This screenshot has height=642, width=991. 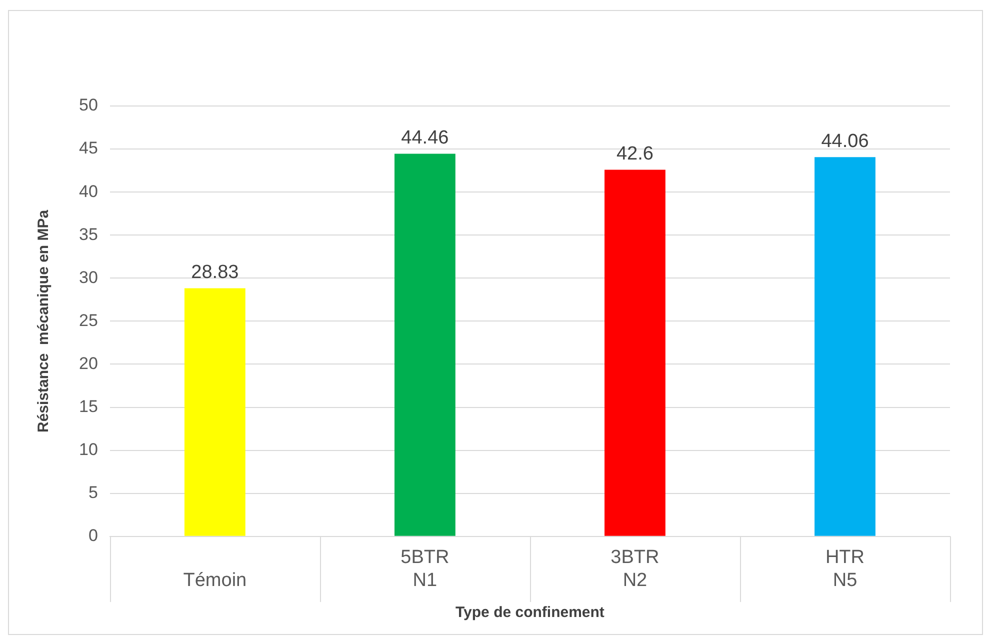 I want to click on y-tick-label: 30, so click(x=88, y=277).